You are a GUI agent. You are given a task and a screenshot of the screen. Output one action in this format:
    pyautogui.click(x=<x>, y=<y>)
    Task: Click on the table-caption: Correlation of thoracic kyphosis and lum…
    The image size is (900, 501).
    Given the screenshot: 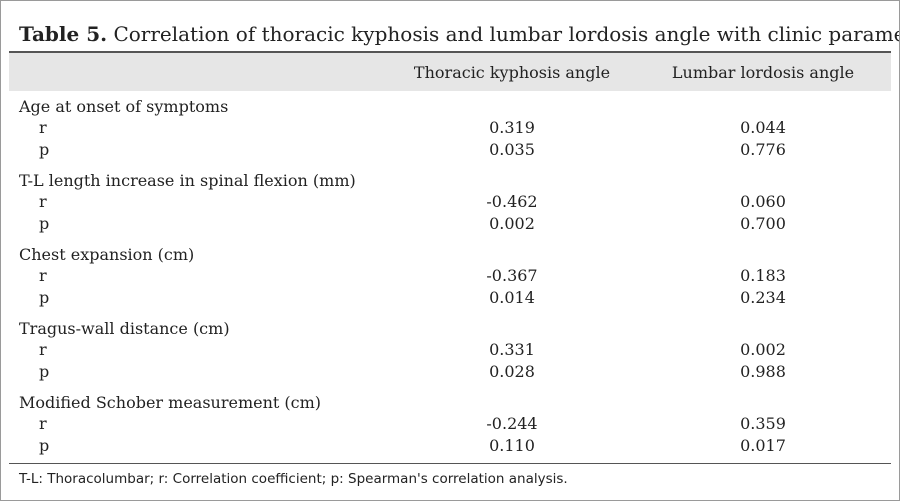 What is the action you would take?
    pyautogui.click(x=506, y=34)
    